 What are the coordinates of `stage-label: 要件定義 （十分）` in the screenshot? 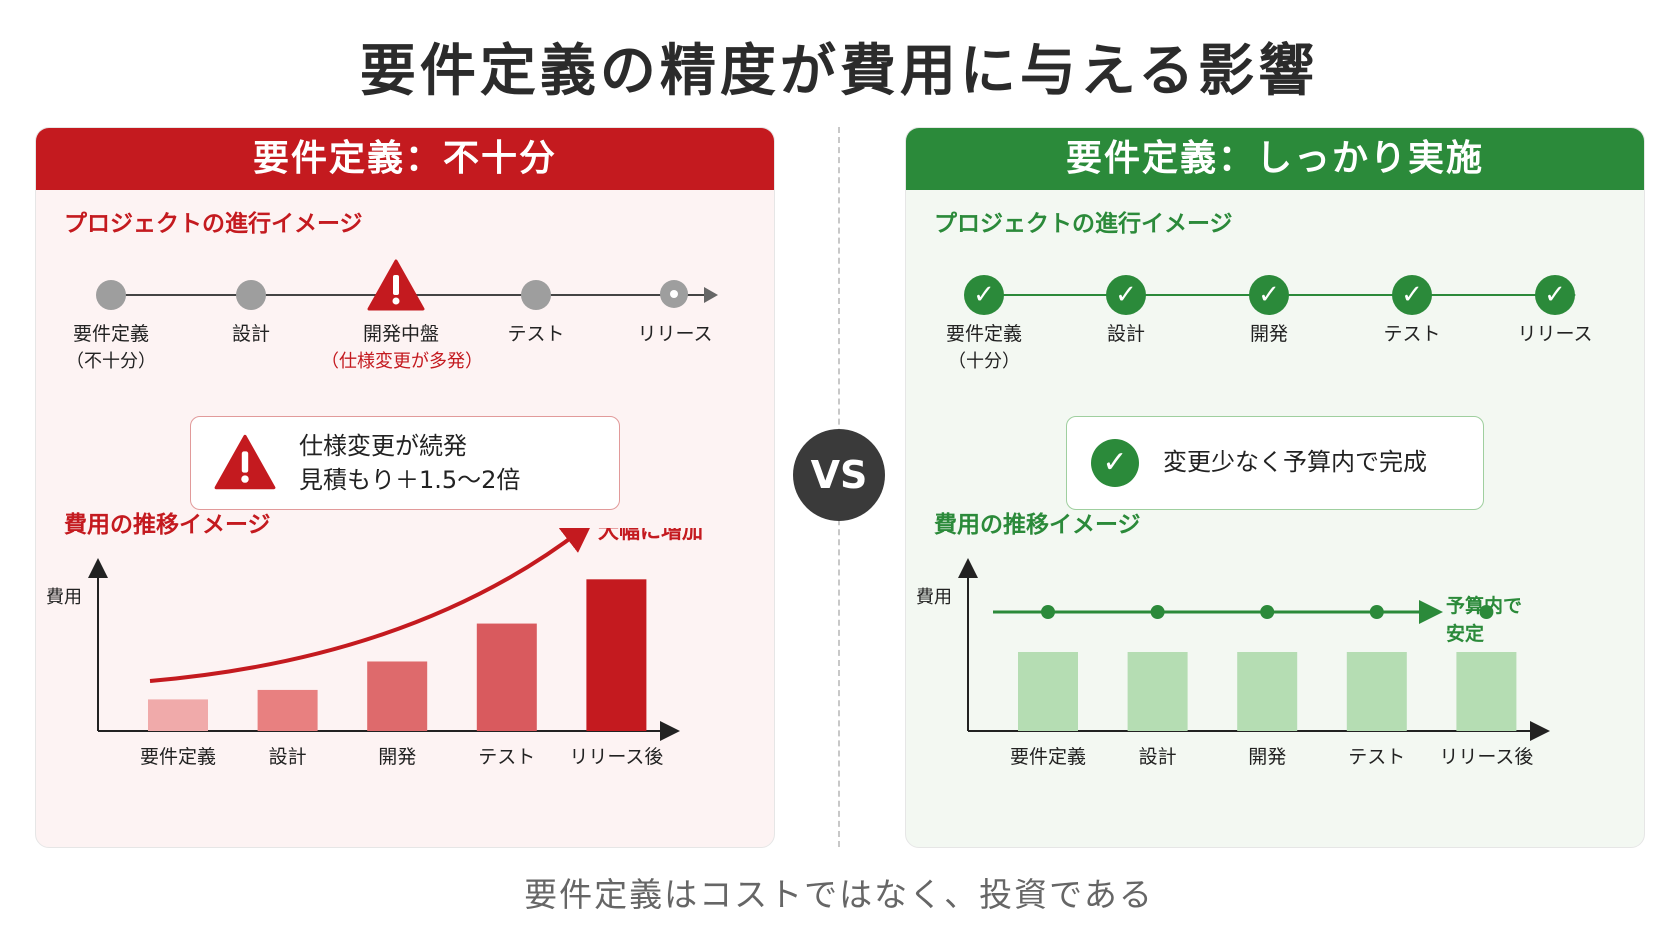 It's located at (983, 347).